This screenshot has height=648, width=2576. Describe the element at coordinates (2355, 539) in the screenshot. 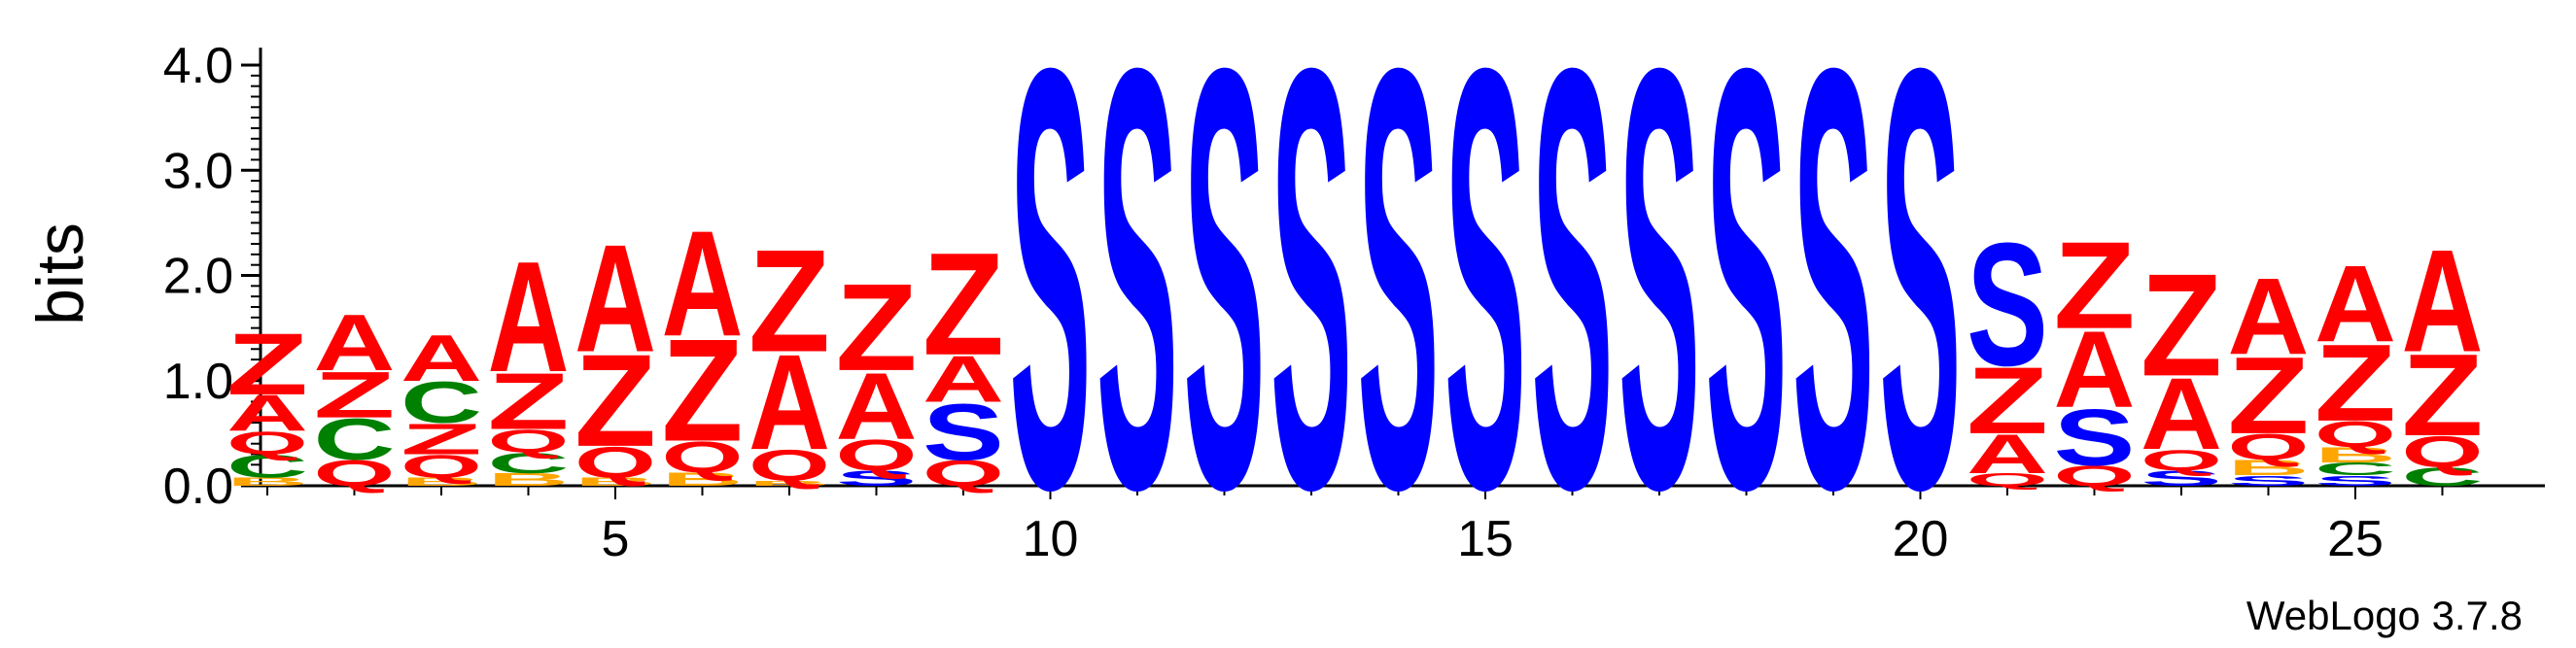

I see `x-tick-label: 25` at that location.